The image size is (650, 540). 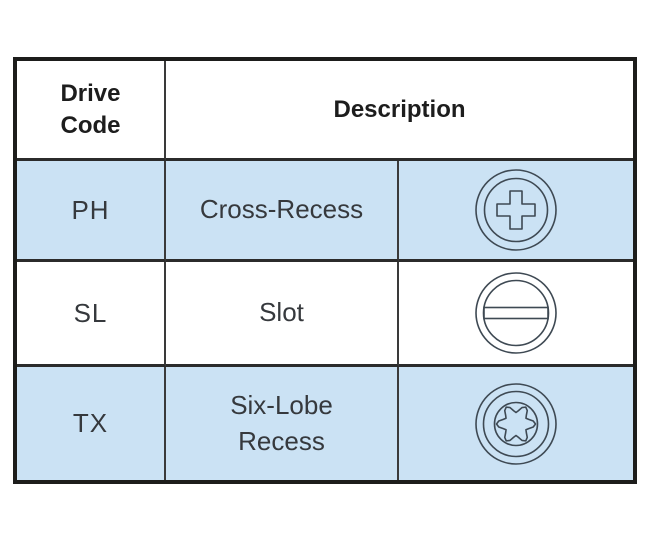 I want to click on cross-recess-icon, so click(x=516, y=210).